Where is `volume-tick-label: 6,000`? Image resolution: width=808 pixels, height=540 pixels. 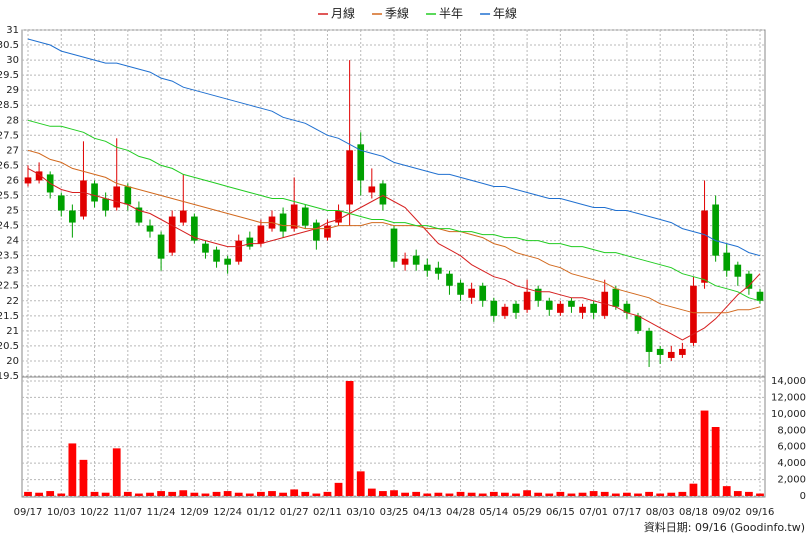
volume-tick-label: 6,000 is located at coordinates (791, 447).